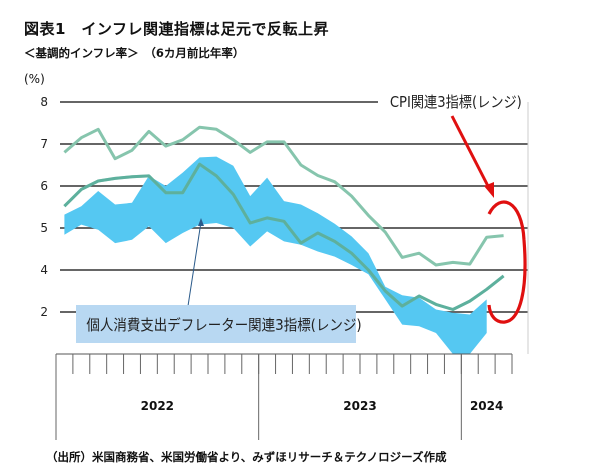  I want to click on y-axis-unit: (%), so click(34, 79).